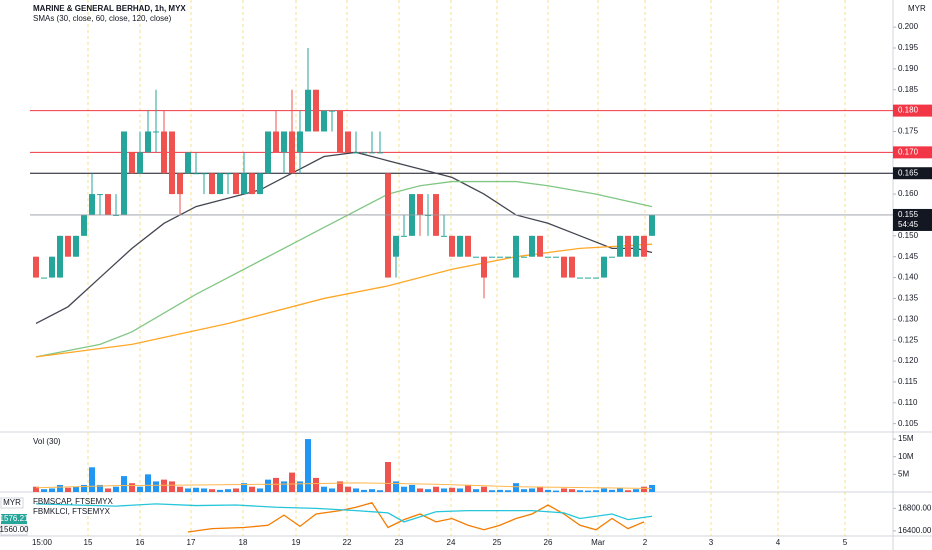  What do you see at coordinates (296, 542) in the screenshot?
I see `x-tick-label: 19` at bounding box center [296, 542].